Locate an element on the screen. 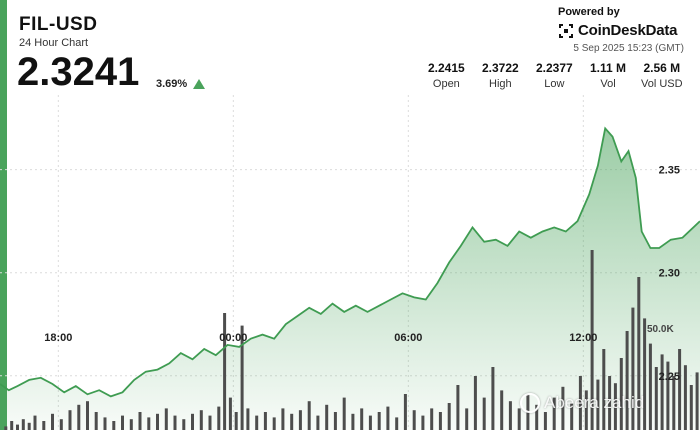  stat-open: 2.2415 Open is located at coordinates (446, 75).